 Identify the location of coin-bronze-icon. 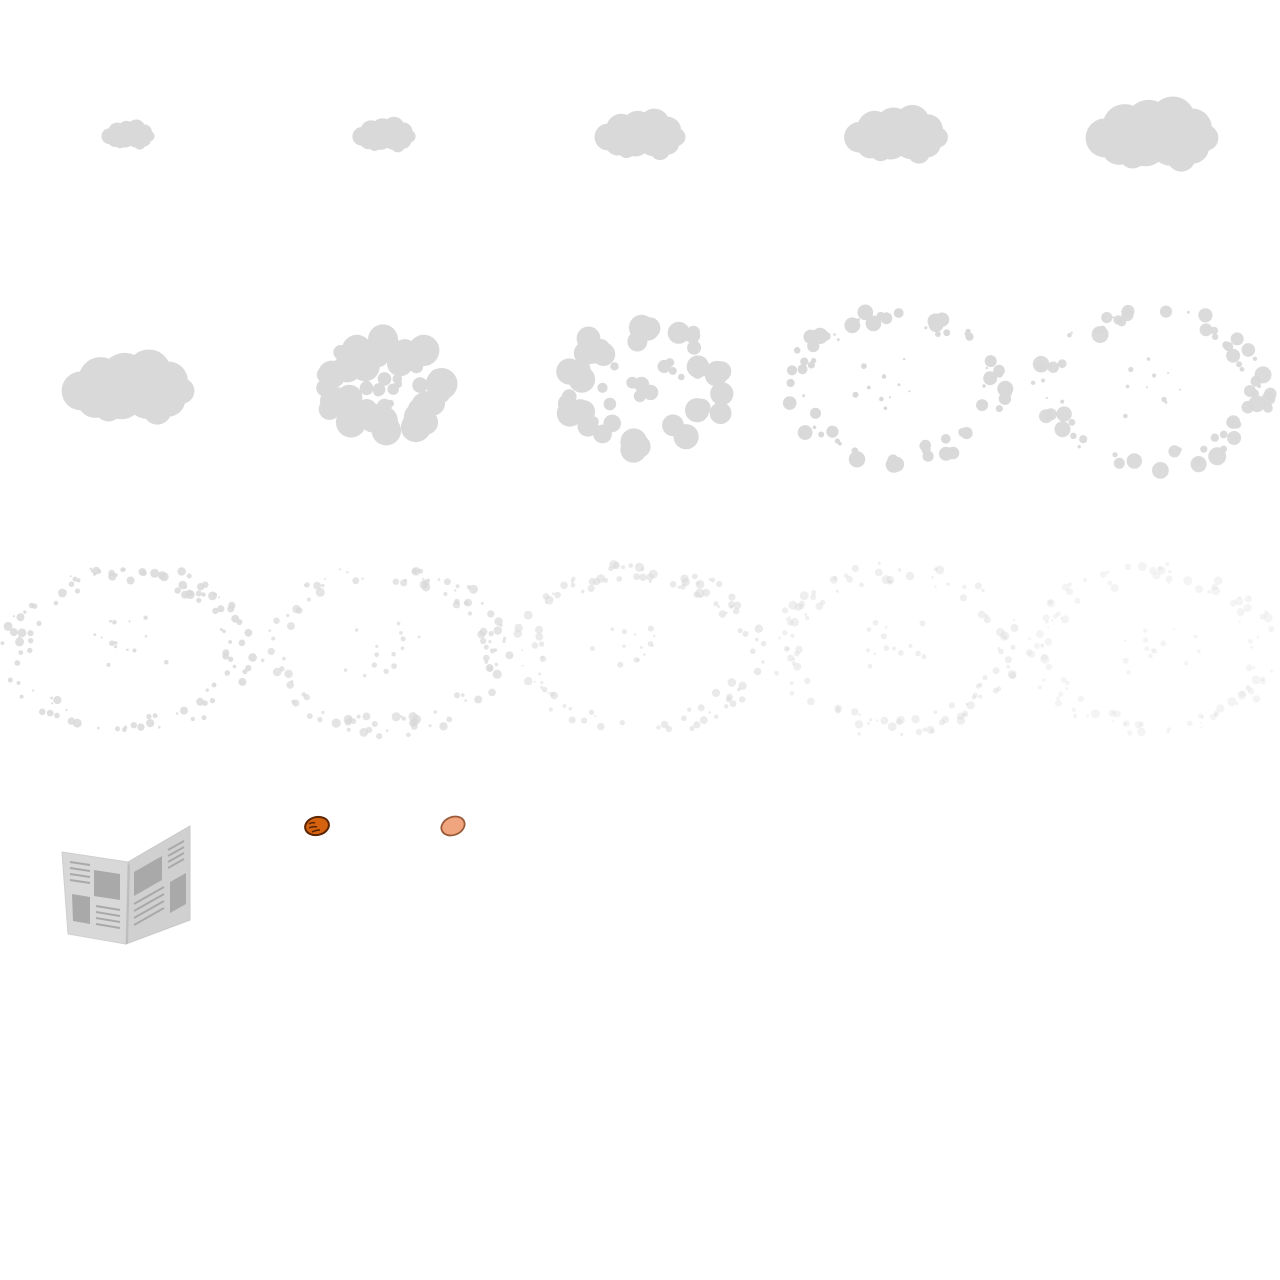
(317, 826).